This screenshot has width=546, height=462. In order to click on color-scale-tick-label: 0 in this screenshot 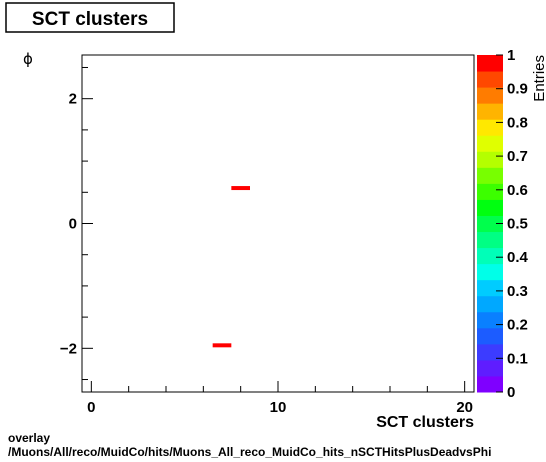, I will do `click(511, 392)`.